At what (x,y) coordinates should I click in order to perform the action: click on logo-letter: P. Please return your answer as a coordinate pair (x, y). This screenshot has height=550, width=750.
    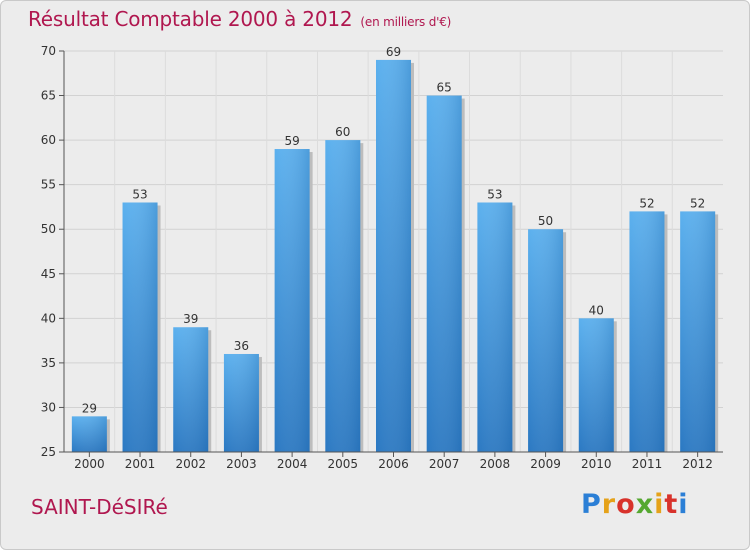
    Looking at the image, I should click on (591, 504).